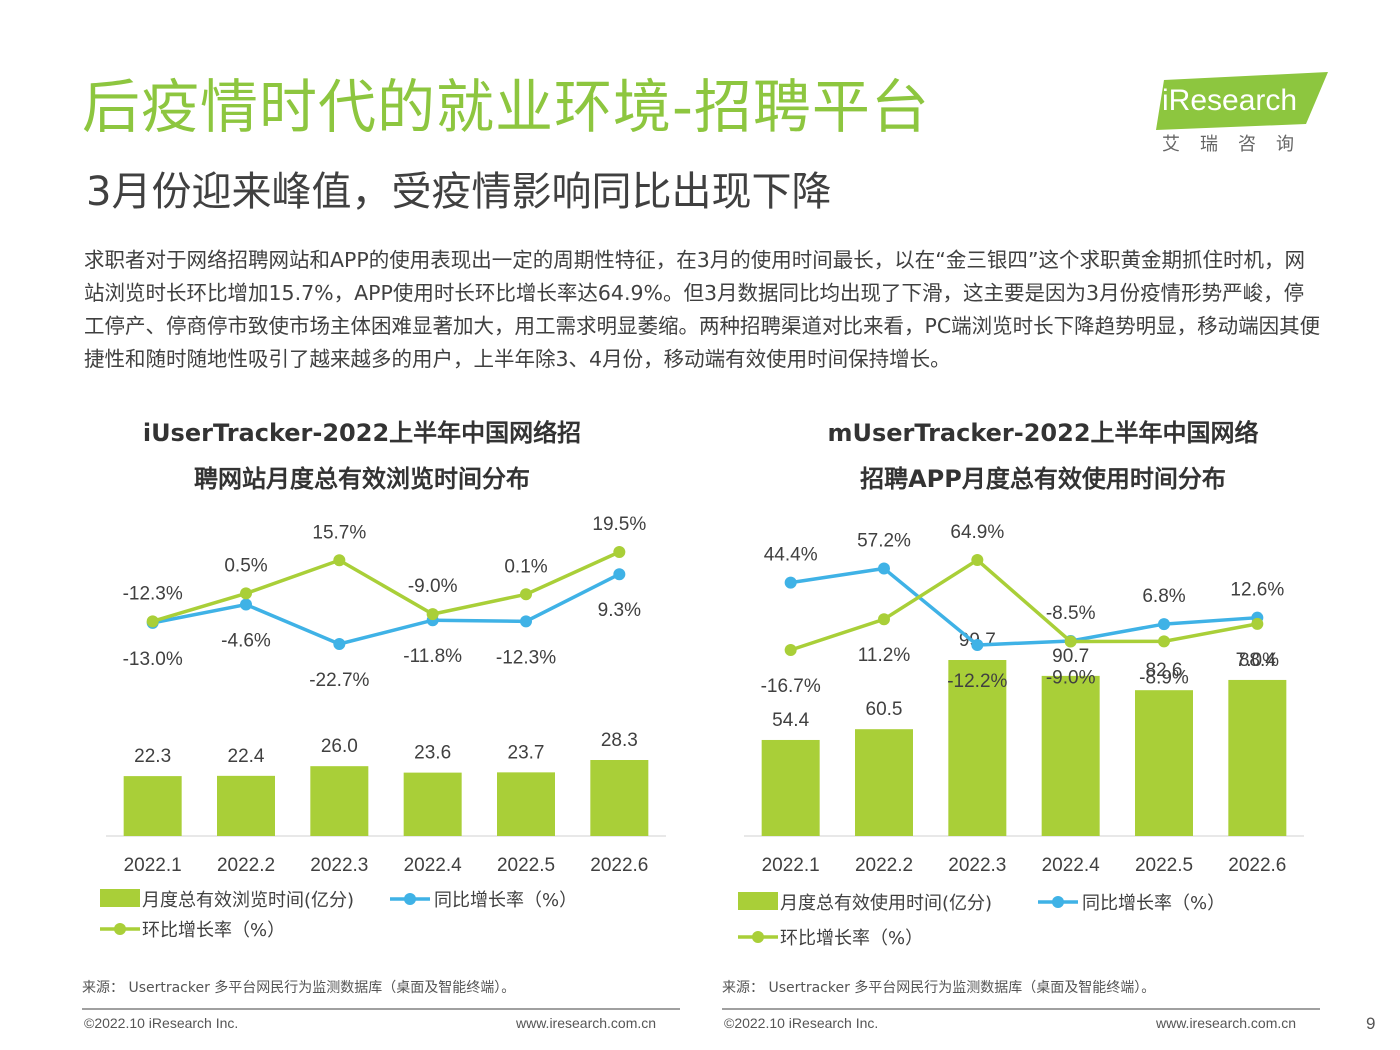  I want to click on line-value-label: -22.7%, so click(339, 680).